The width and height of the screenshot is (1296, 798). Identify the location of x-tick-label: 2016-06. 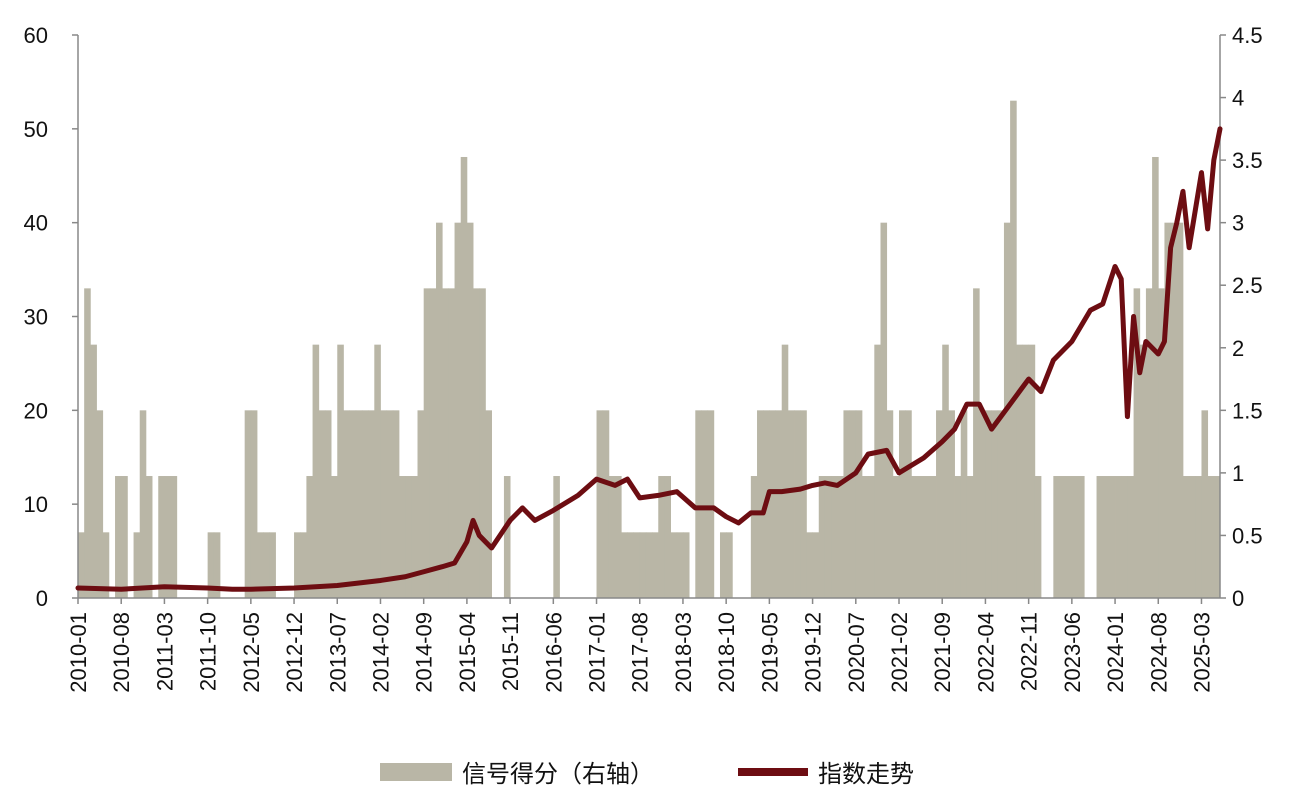
(553, 652).